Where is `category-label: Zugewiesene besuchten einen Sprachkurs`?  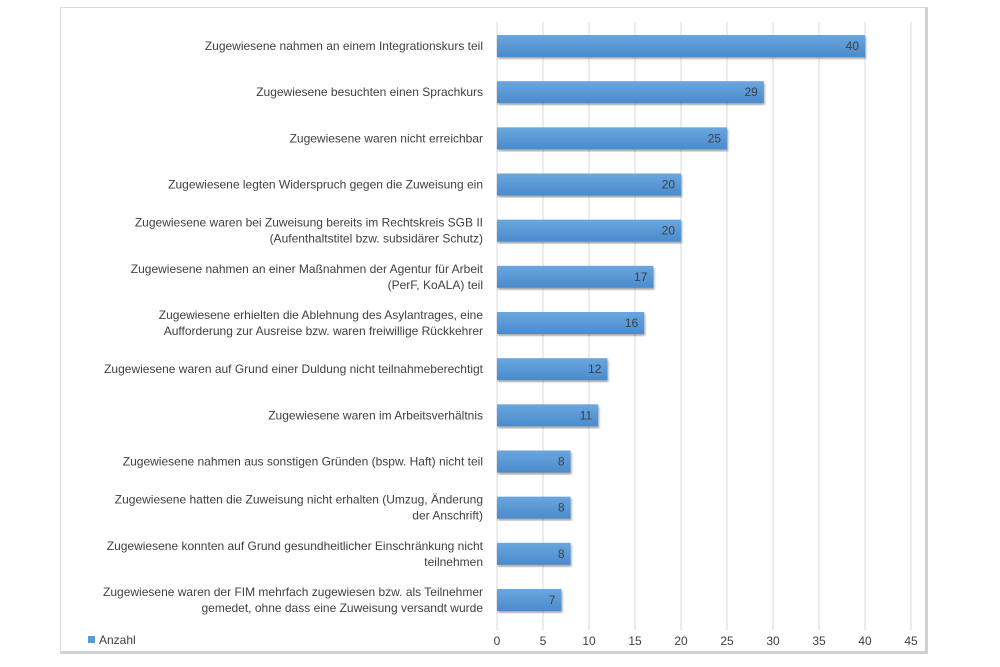
category-label: Zugewiesene besuchten einen Sprachkurs is located at coordinates (369, 92).